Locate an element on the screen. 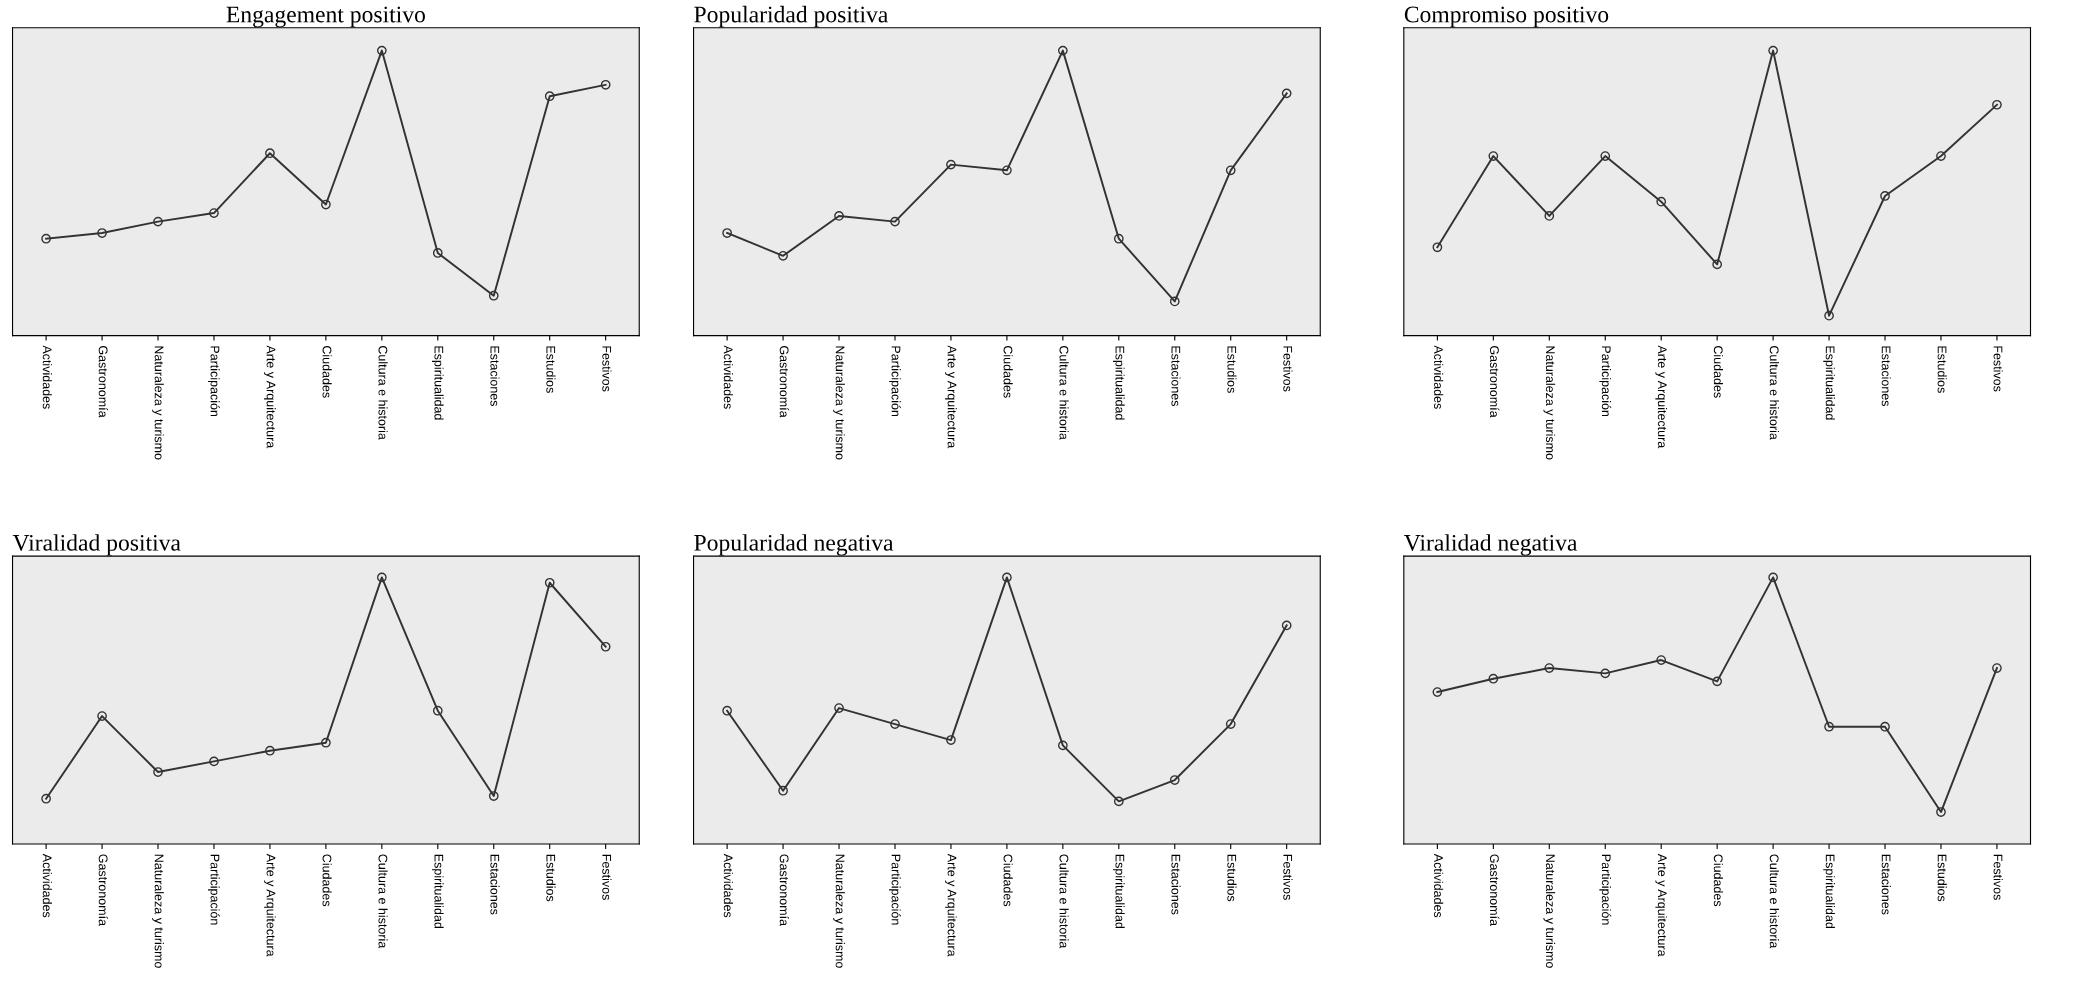 This screenshot has width=2089, height=993. chart-title: Viralidad positiva is located at coordinates (96, 545).